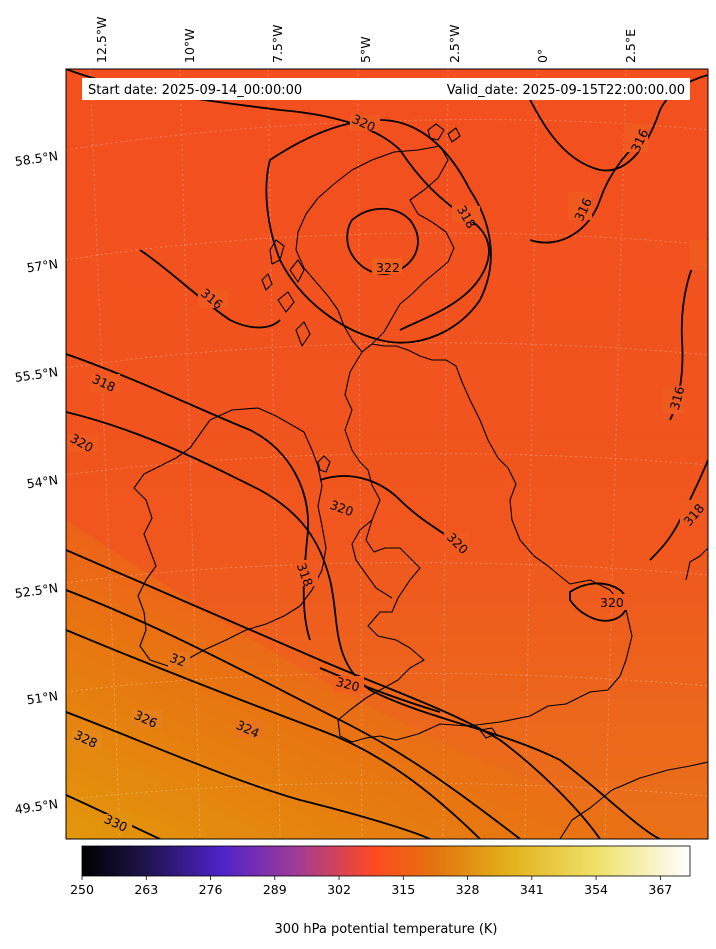  I want to click on lon-tick: 5°W, so click(365, 49).